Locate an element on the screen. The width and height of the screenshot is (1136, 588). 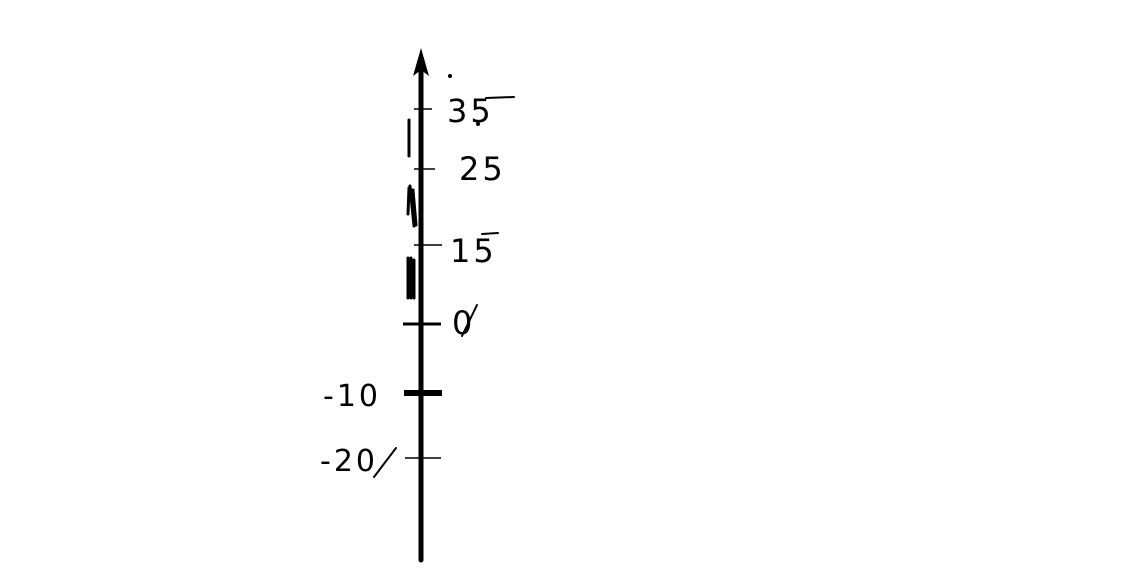
label-minus-10: -10 is located at coordinates (352, 396).